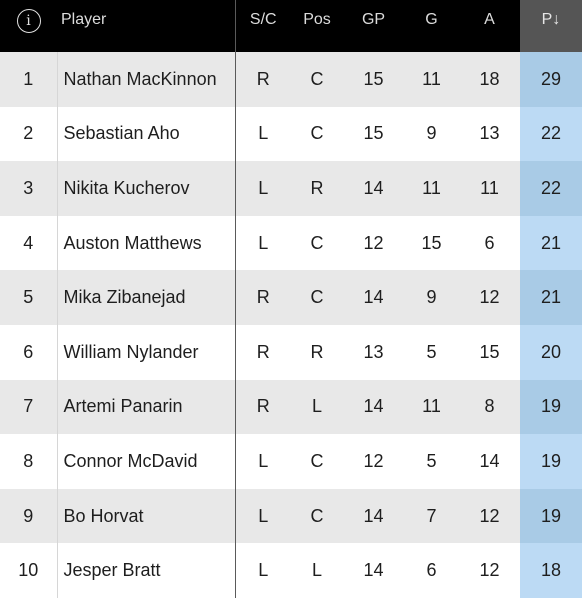 This screenshot has height=598, width=582. I want to click on table-row: 8 Connor McDavid L C 12 5 14 19, so click(291, 461).